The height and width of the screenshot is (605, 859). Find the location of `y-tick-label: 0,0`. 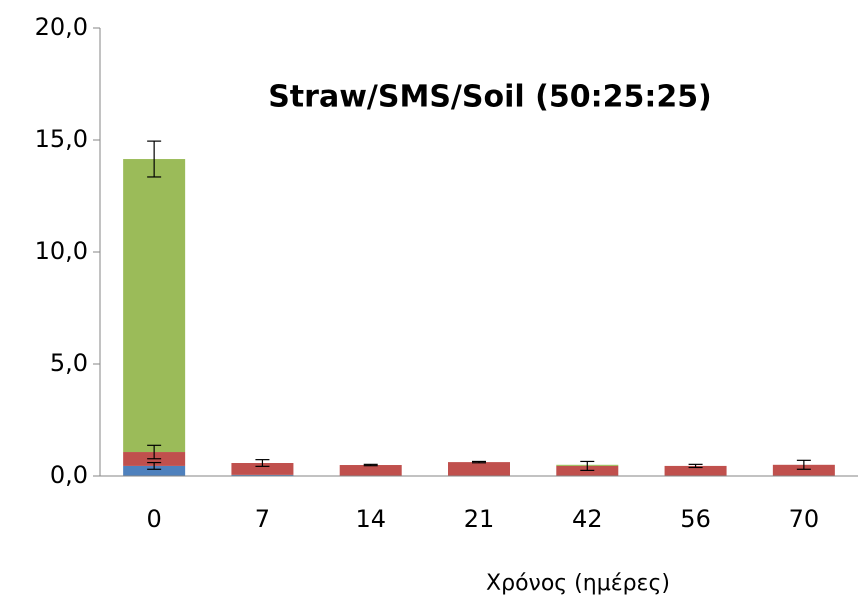

y-tick-label: 0,0 is located at coordinates (69, 475).